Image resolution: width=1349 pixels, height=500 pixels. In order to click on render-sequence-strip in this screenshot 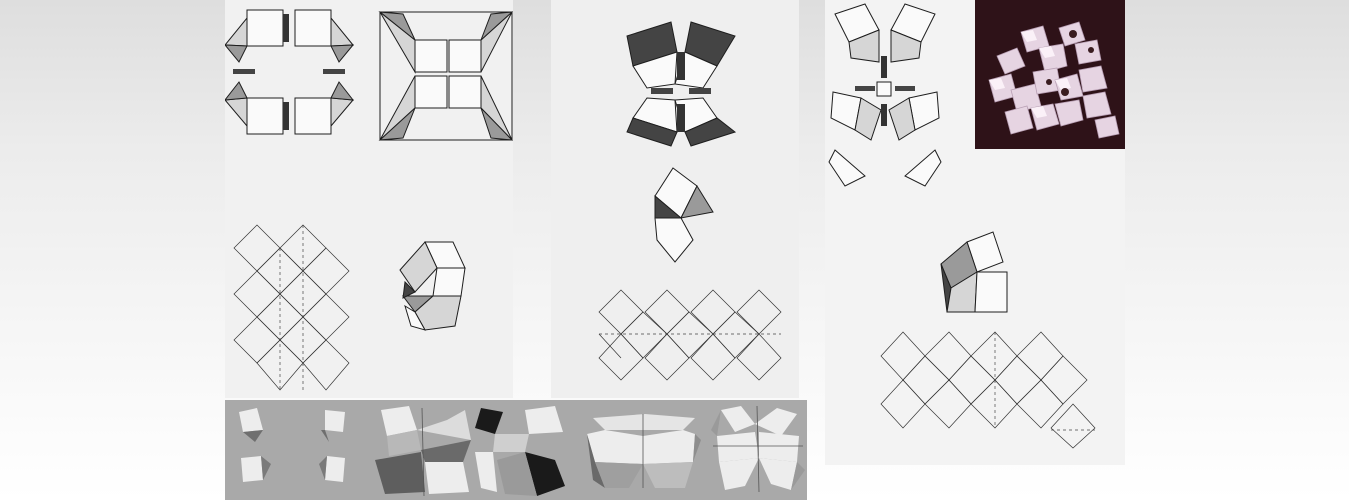, I will do `click(516, 450)`.